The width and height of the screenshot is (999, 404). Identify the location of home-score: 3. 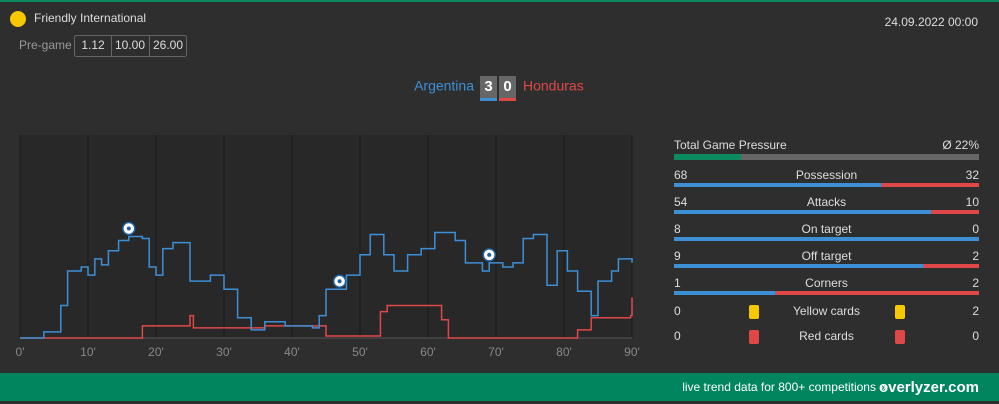
(488, 86).